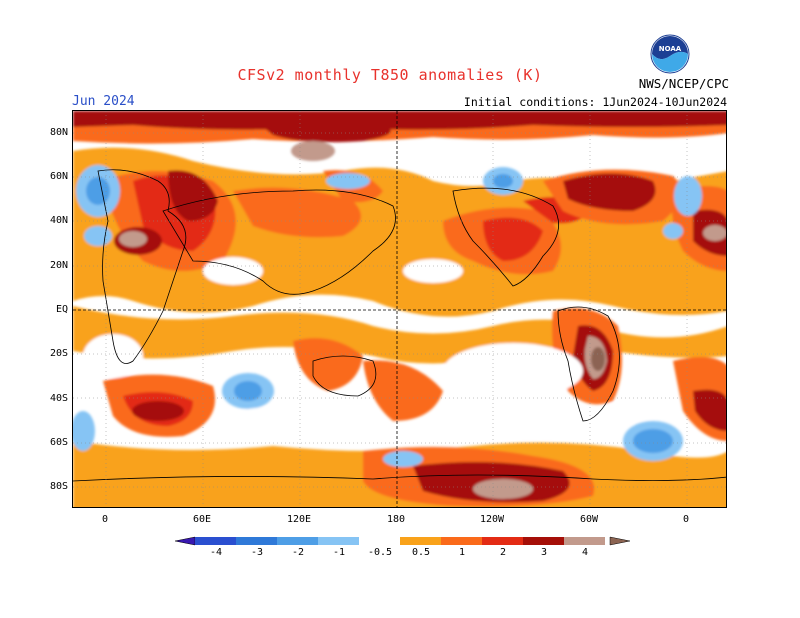 This screenshot has width=800, height=618. What do you see at coordinates (585, 552) in the screenshot?
I see `colorbar-label: 4` at bounding box center [585, 552].